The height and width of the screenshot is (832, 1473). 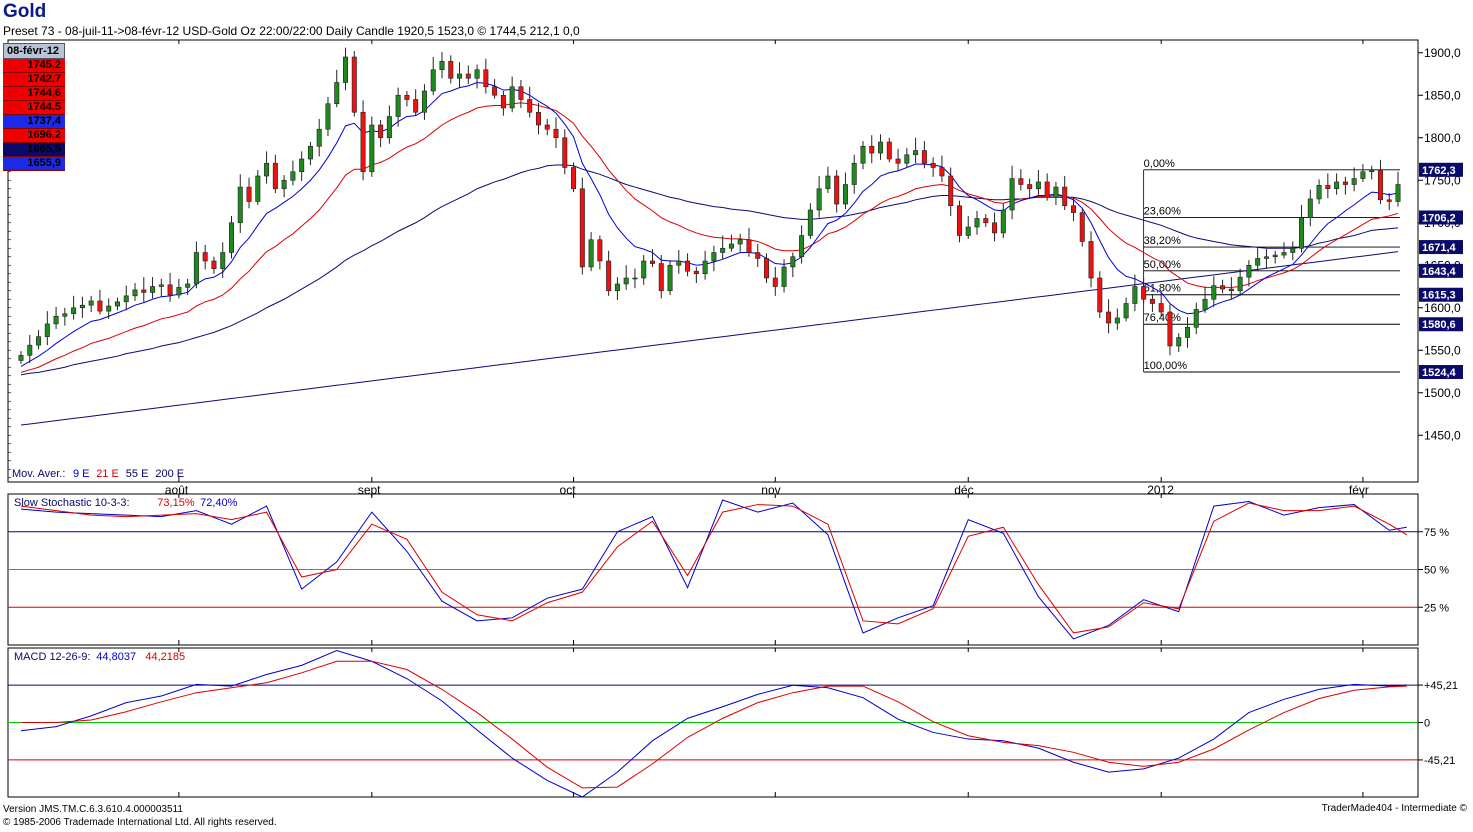 What do you see at coordinates (177, 490) in the screenshot?
I see `x-month-label: août` at bounding box center [177, 490].